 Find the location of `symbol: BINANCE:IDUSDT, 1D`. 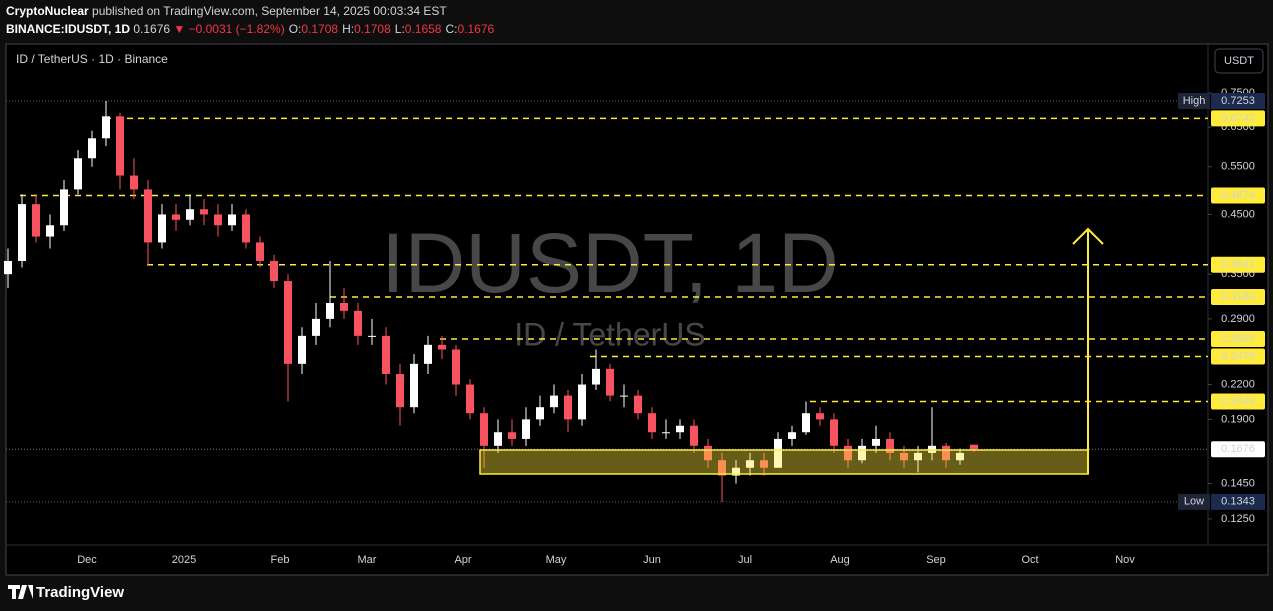

symbol: BINANCE:IDUSDT, 1D is located at coordinates (68, 29).